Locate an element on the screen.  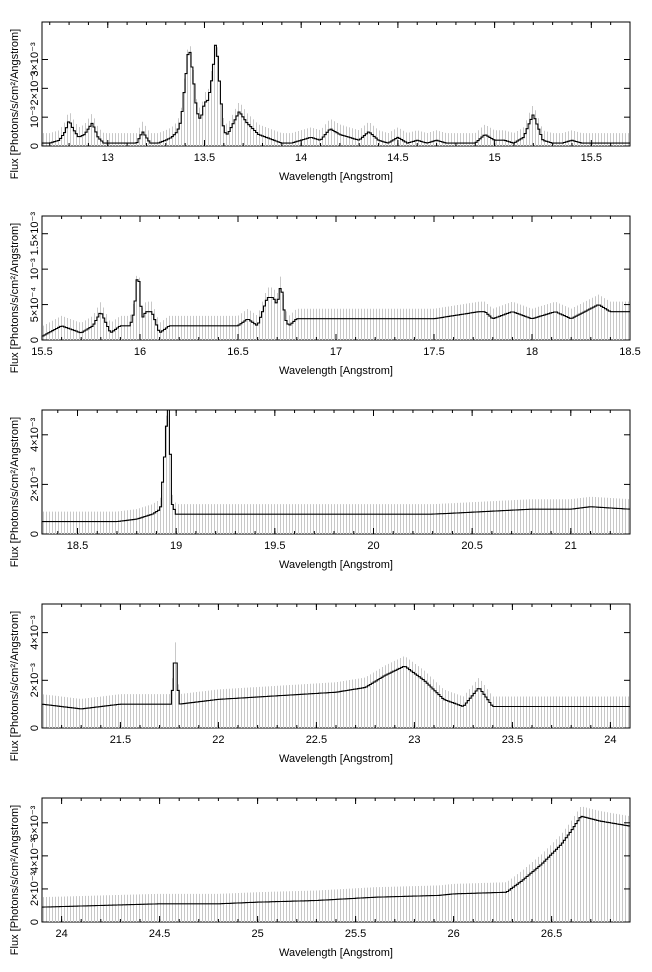
x-tick-label: 13.5 is located at coordinates (204, 158).